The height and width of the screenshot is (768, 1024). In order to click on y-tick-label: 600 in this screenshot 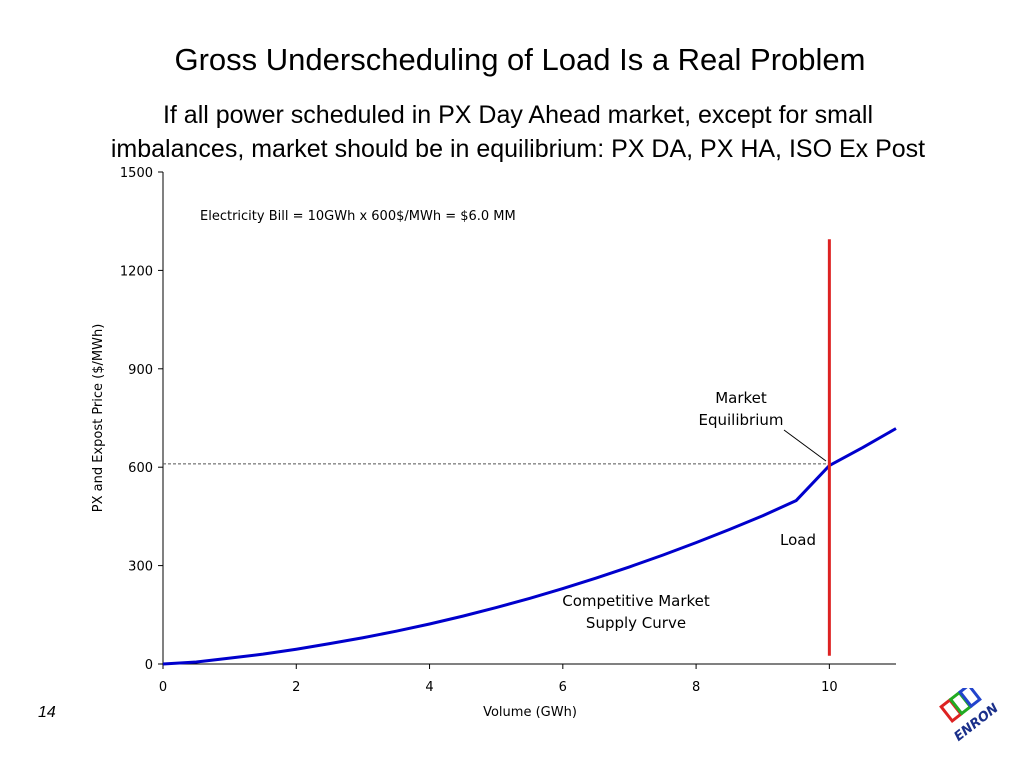, I will do `click(140, 468)`.